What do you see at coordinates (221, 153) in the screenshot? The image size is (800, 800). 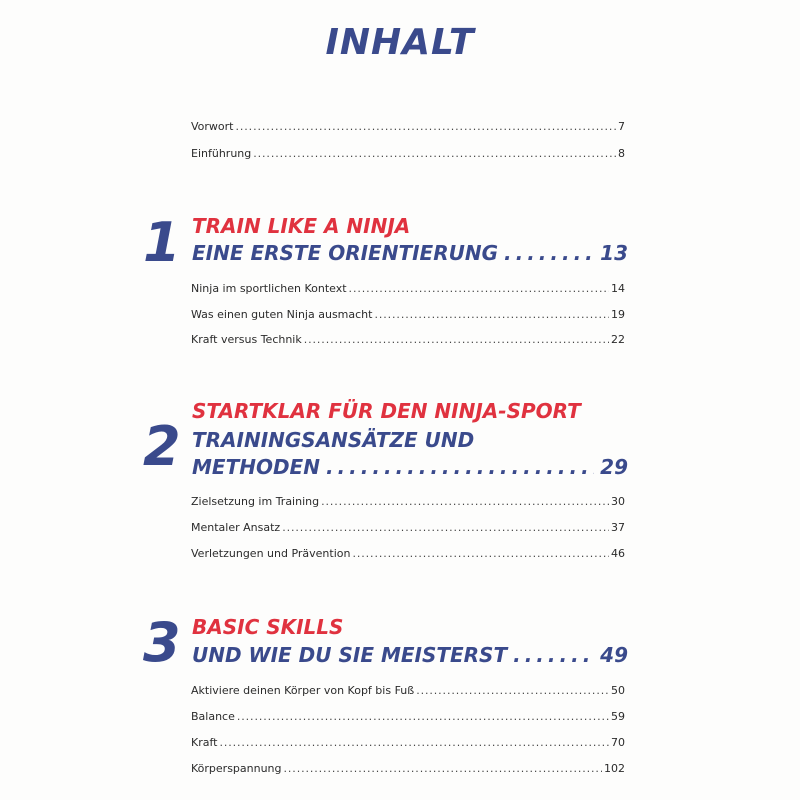 I see `entry-label: Einführung` at bounding box center [221, 153].